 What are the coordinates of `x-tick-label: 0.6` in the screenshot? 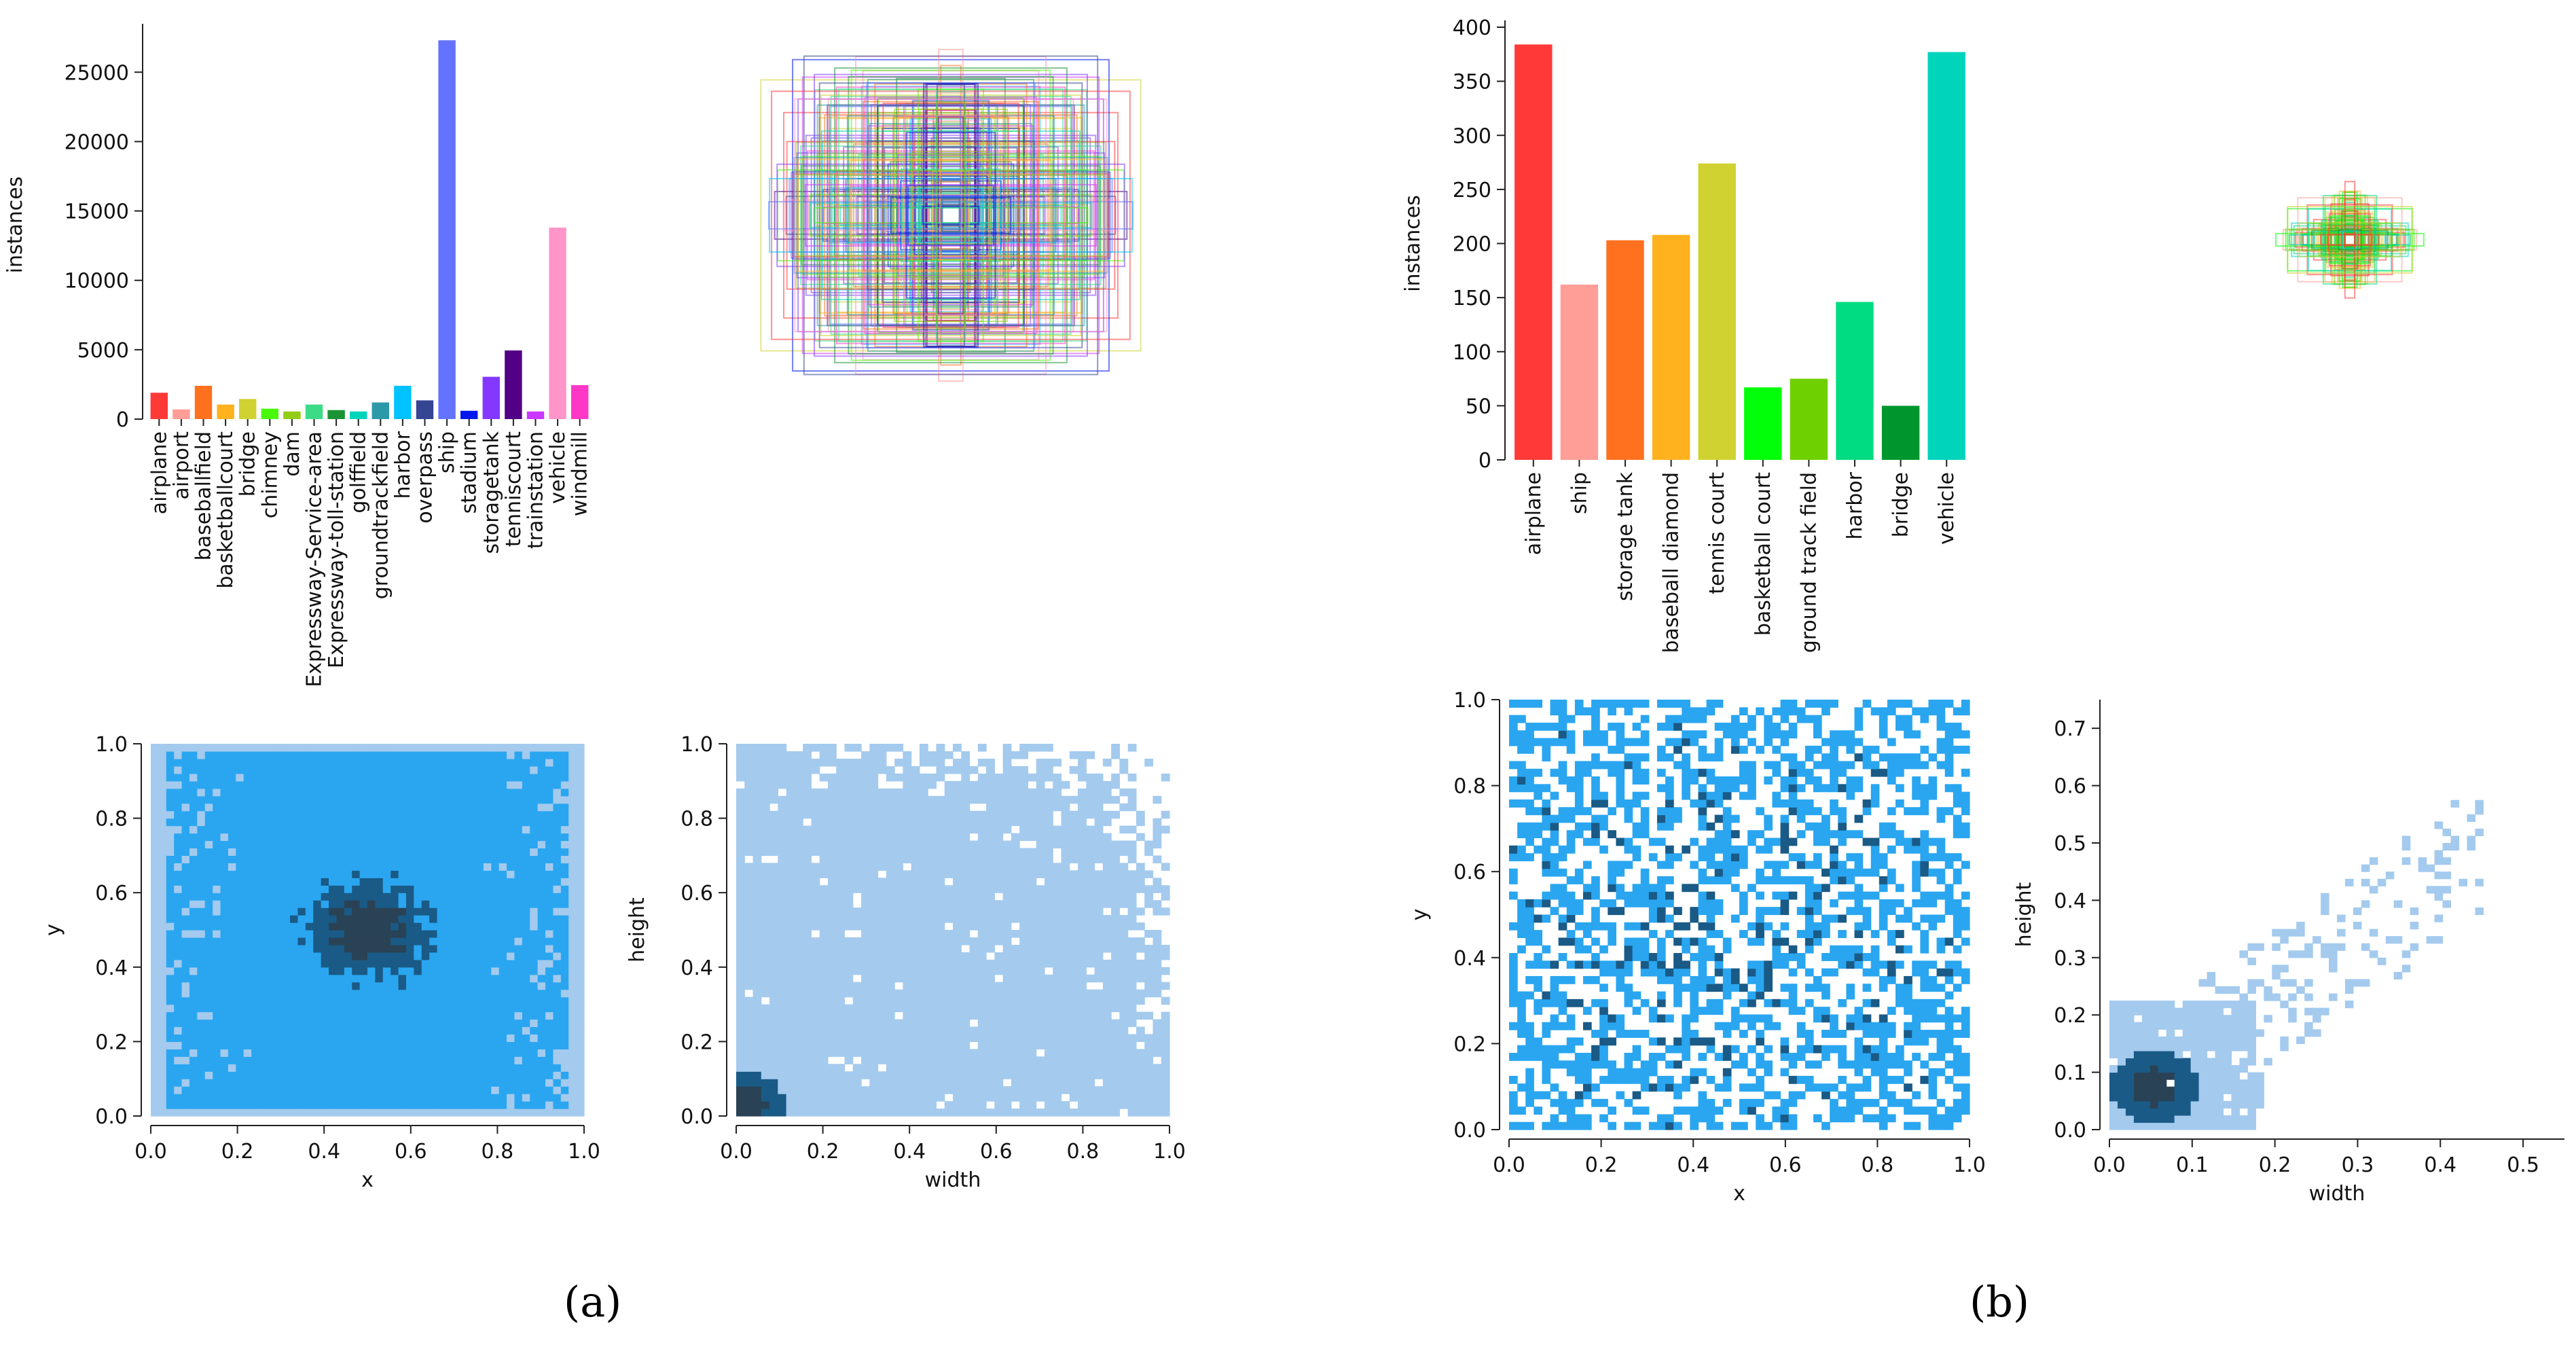 It's located at (411, 1152).